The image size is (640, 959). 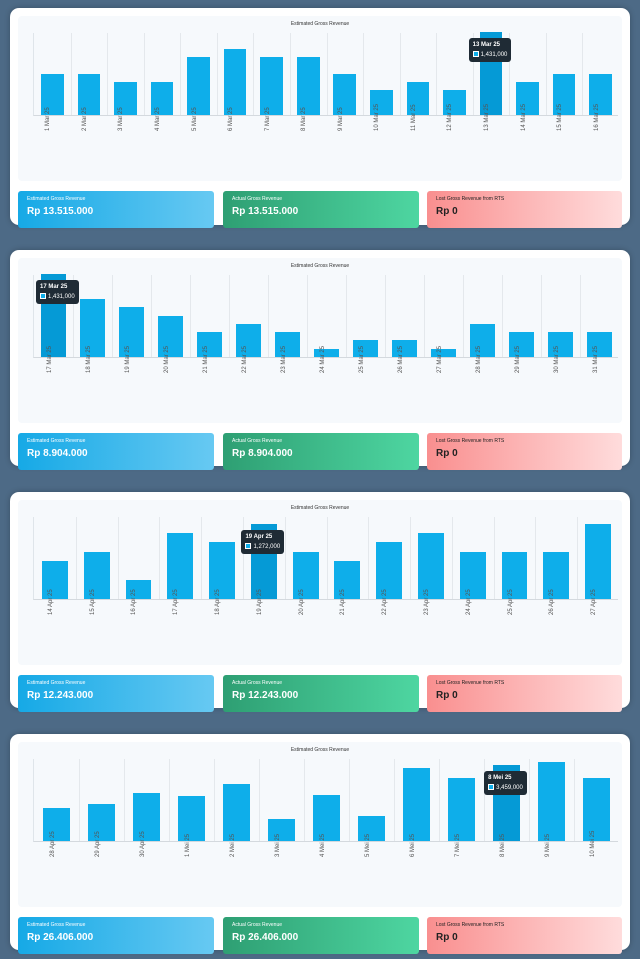 I want to click on estimated-revenue-card: Estimated Gross Revenue Rp 26.406.000, so click(x=116, y=935).